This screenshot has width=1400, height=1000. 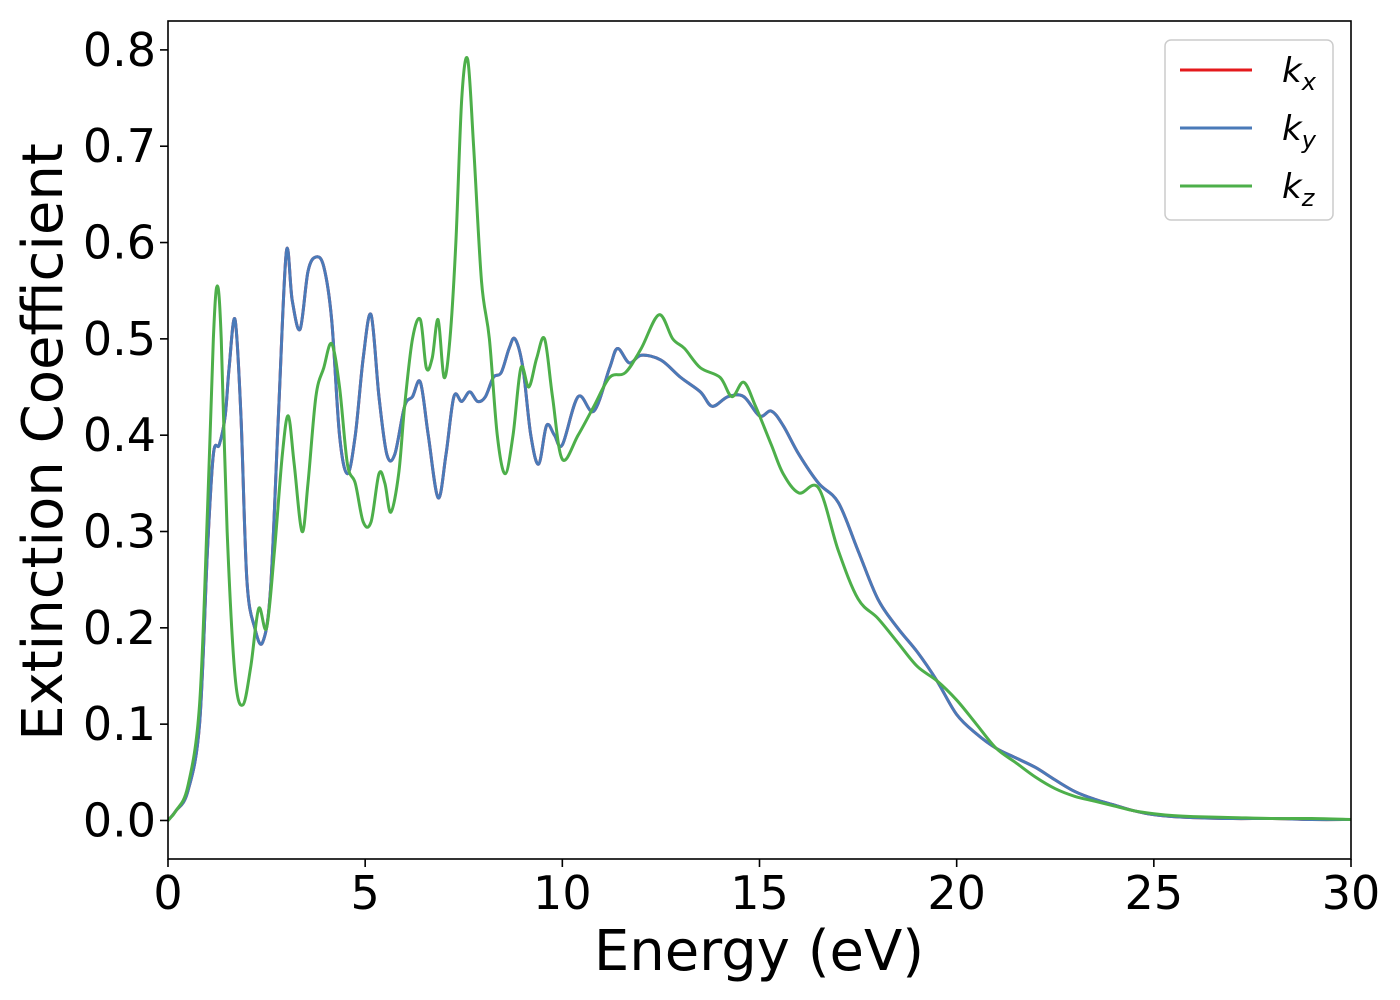 What do you see at coordinates (43, 442) in the screenshot?
I see `y-axis-label: Extinction Coefficient` at bounding box center [43, 442].